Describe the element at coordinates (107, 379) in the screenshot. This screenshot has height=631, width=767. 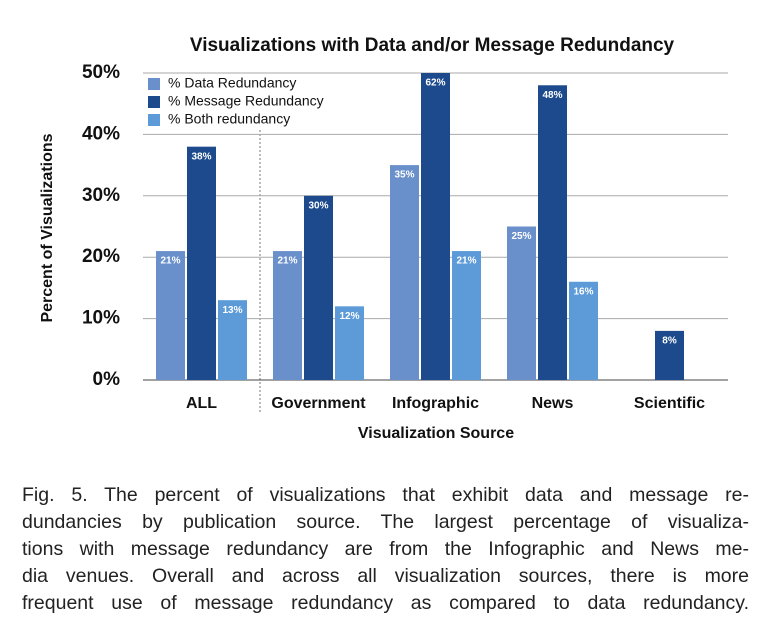
I see `y-tick-label: 0%` at that location.